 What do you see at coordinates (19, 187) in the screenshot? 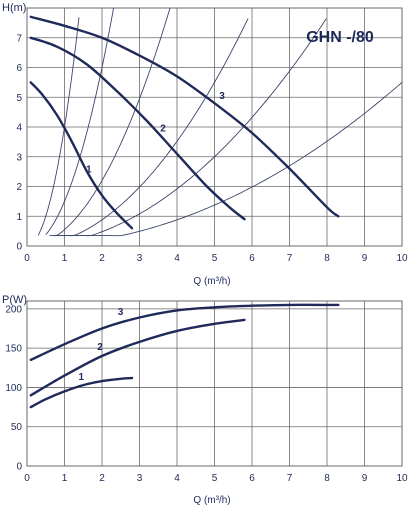
I see `y-tick-label: 2` at bounding box center [19, 187].